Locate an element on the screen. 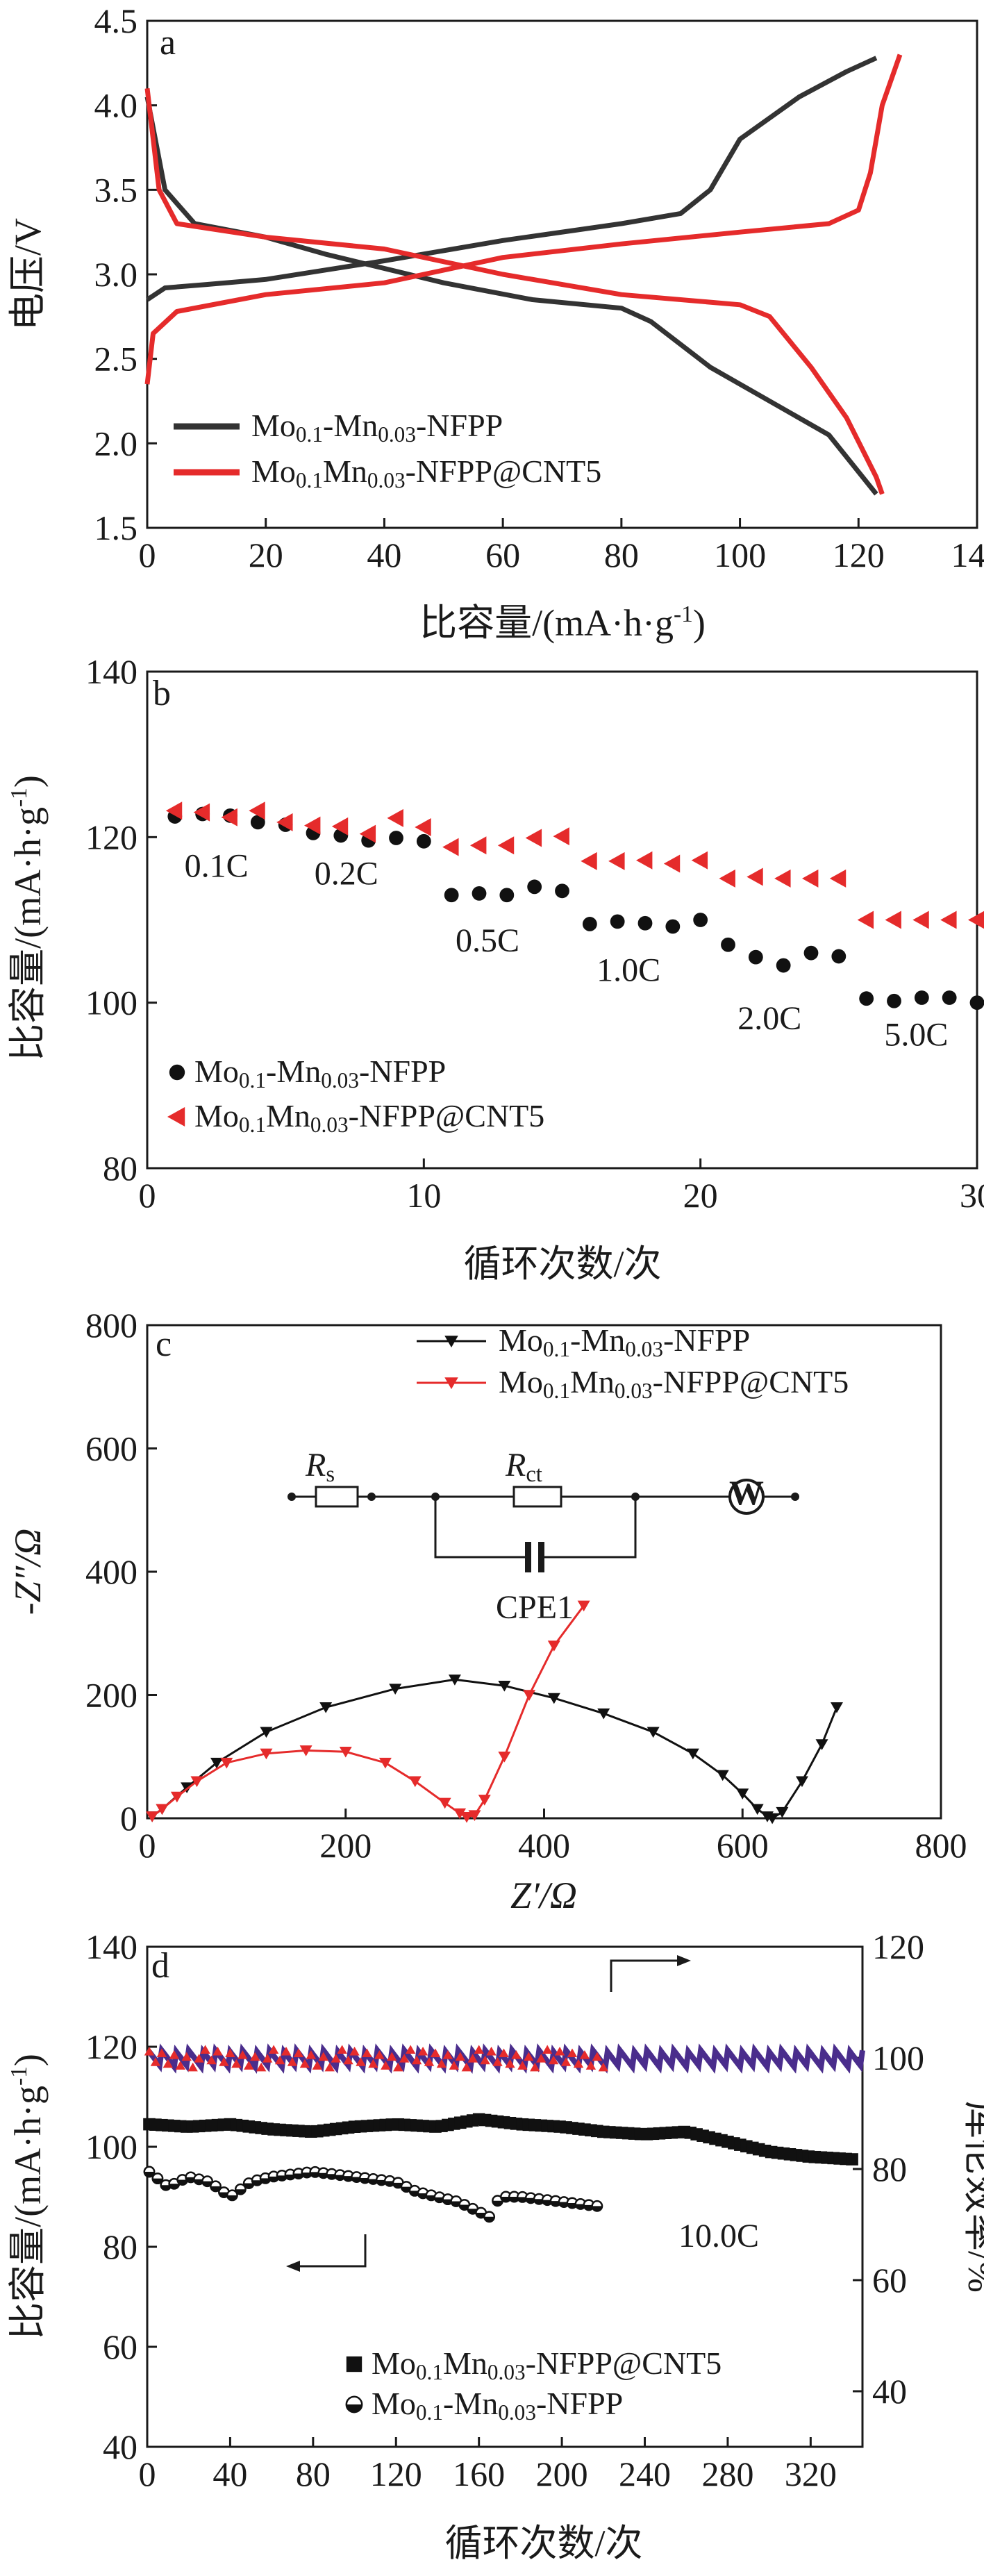 This screenshot has height=2576, width=984. resistor-rs is located at coordinates (337, 1497).